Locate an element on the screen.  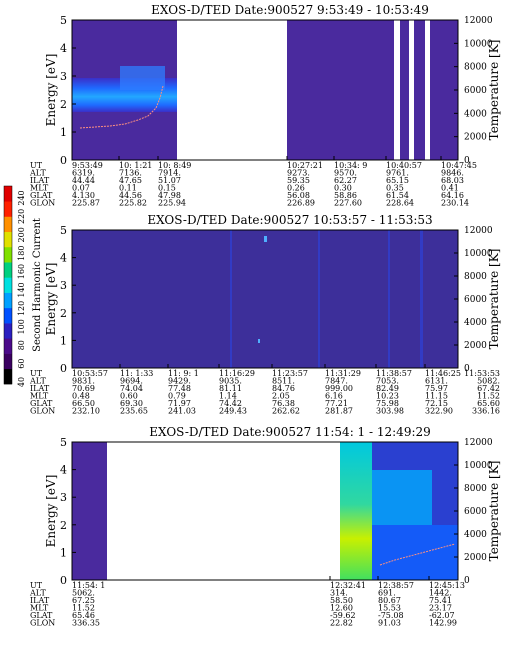
table-cell: 228.64 is located at coordinates (400, 203).